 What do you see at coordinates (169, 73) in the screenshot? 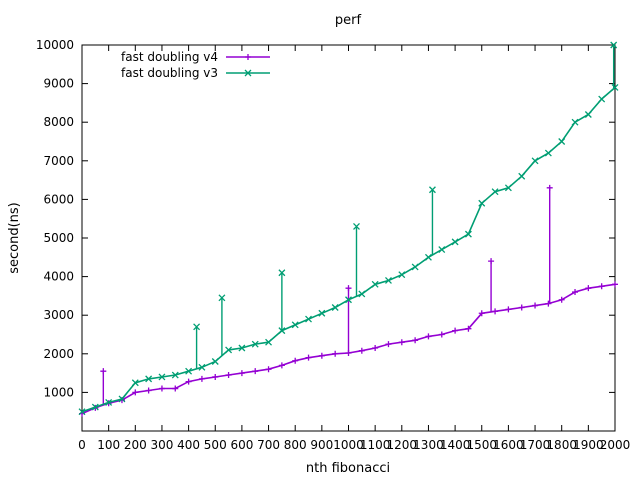
I see `legend-label: fast doubling v3` at bounding box center [169, 73].